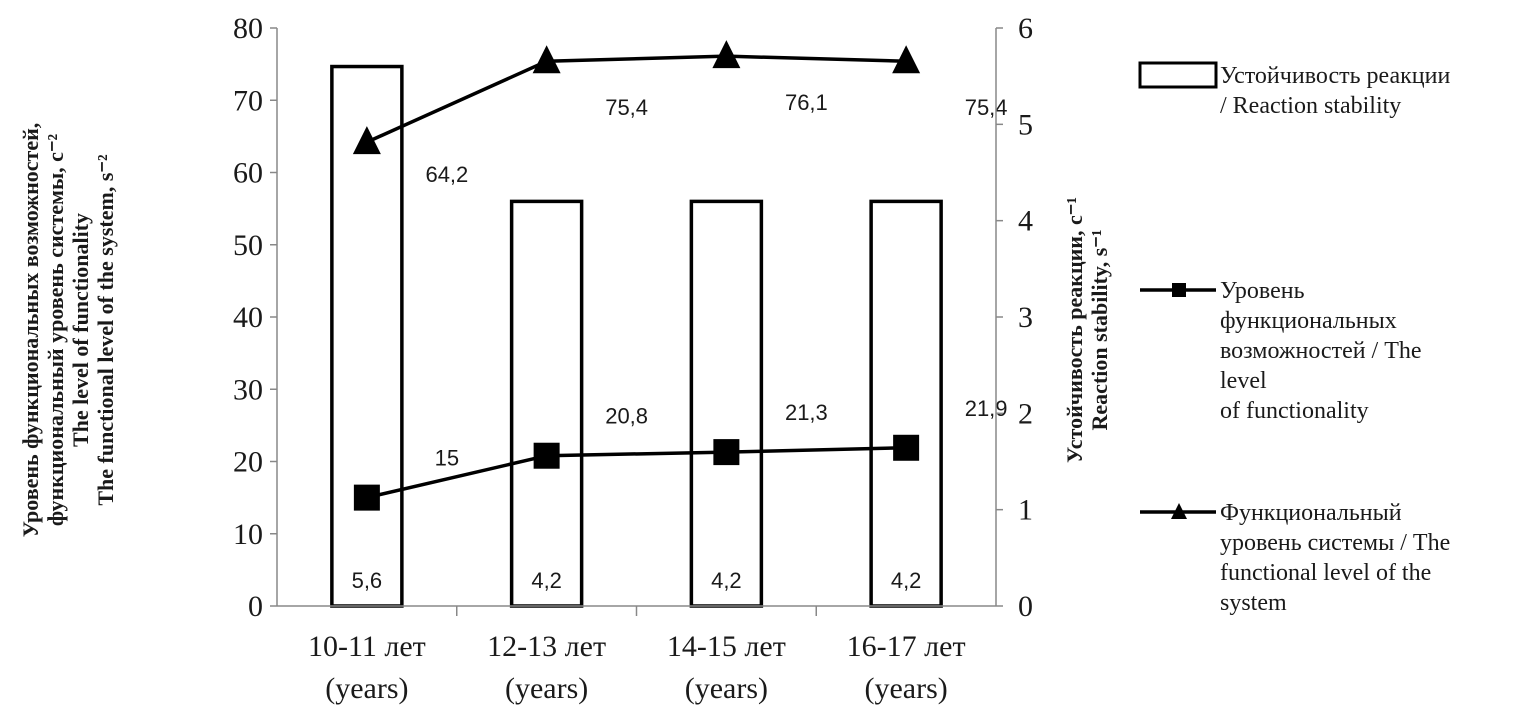  I want to click on left-tick-label: 60, so click(248, 173).